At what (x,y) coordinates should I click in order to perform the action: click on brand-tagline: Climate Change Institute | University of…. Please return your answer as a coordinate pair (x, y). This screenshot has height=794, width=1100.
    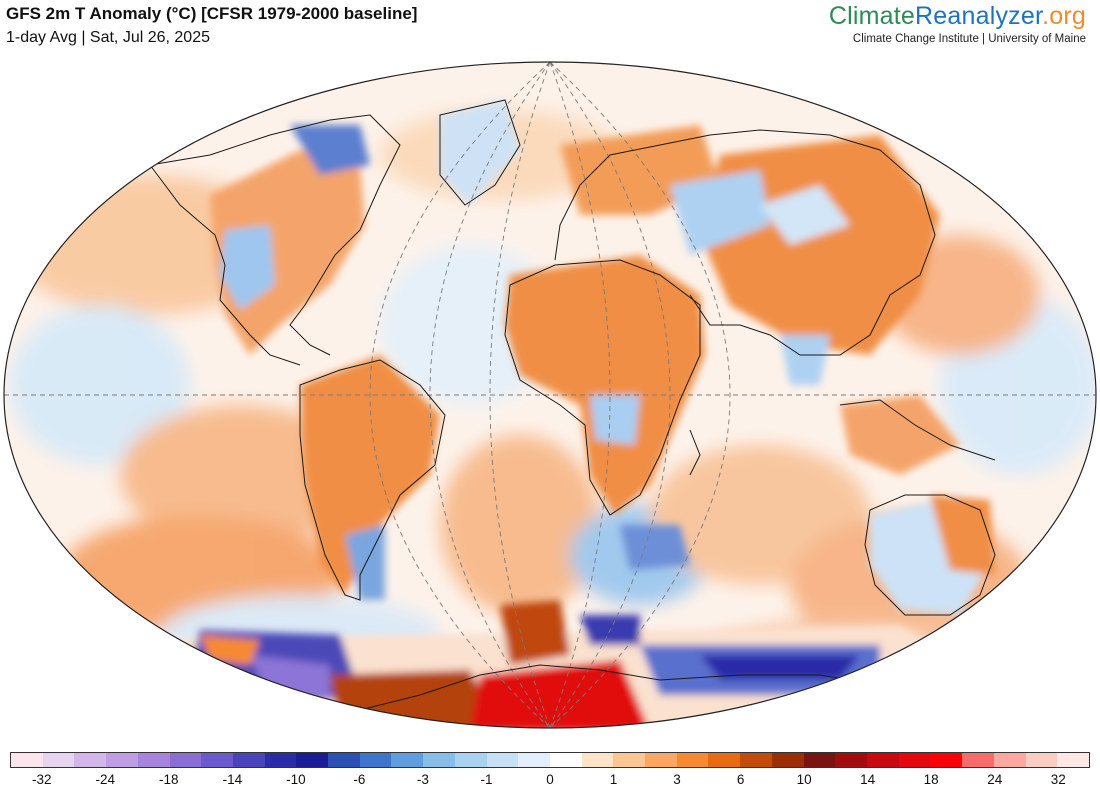
    Looking at the image, I should click on (969, 39).